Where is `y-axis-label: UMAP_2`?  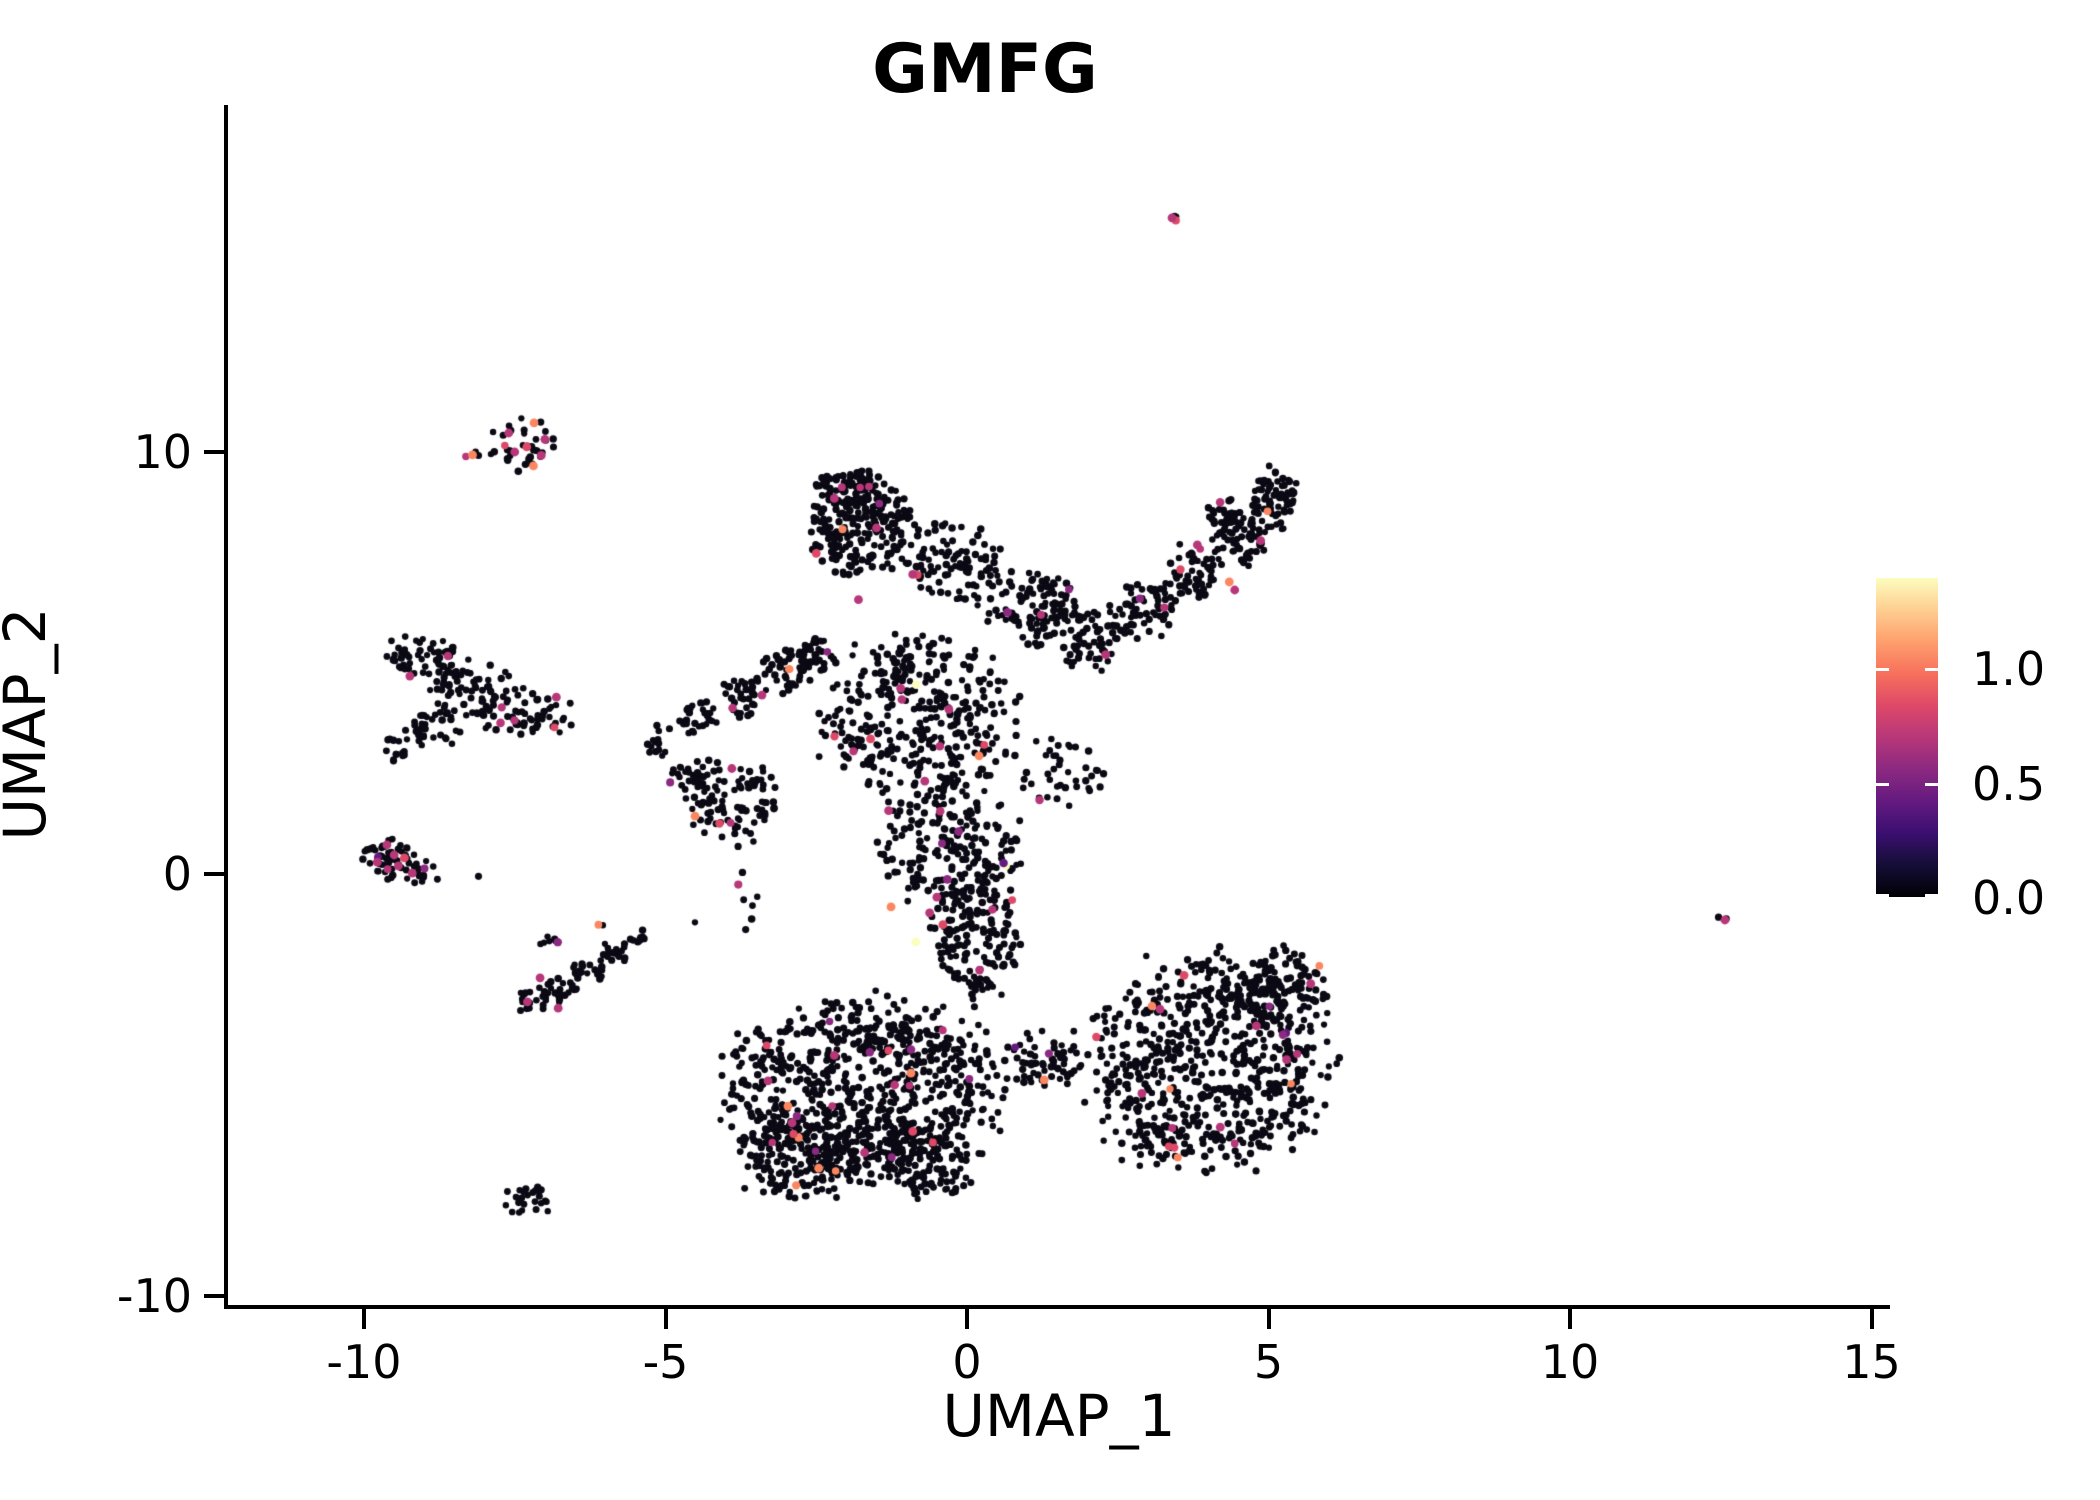 y-axis-label: UMAP_2 is located at coordinates (29, 724).